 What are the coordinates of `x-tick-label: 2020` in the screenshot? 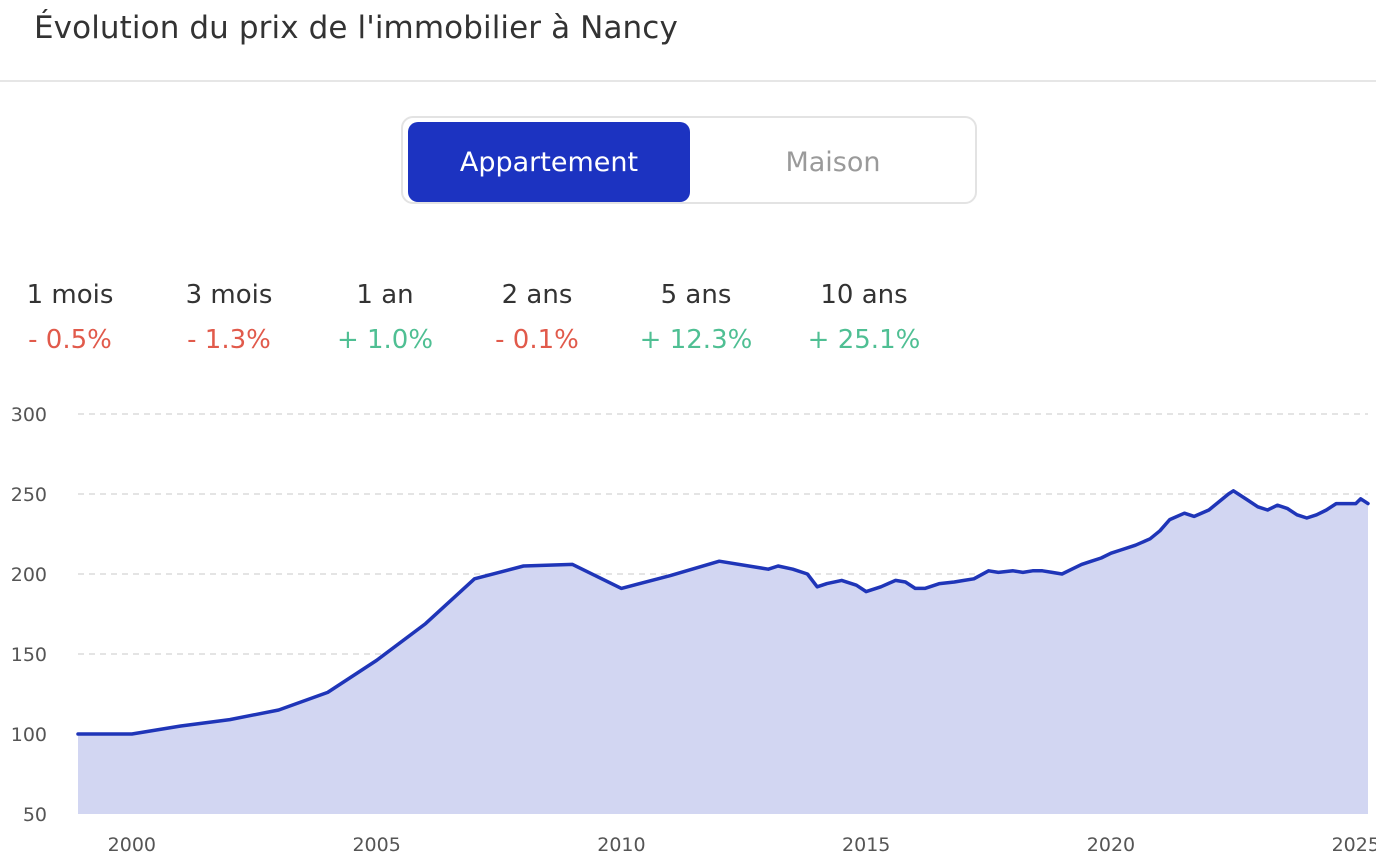 It's located at (1111, 845).